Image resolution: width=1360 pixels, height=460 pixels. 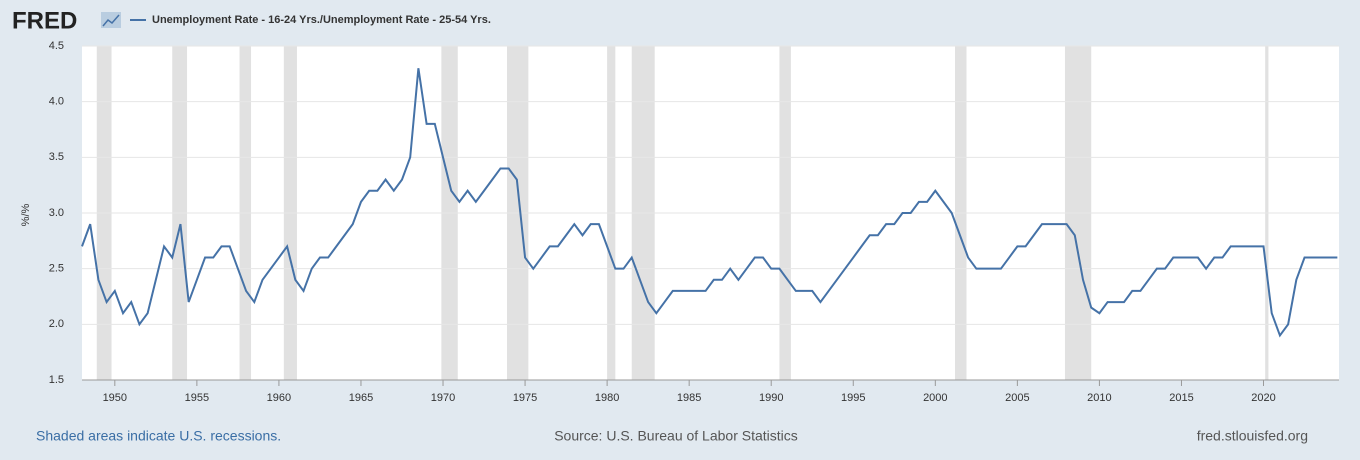 I want to click on x-tick-label: 1990, so click(x=771, y=398).